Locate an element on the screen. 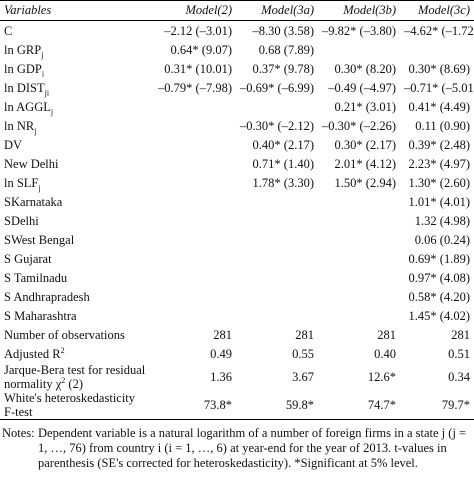 This screenshot has height=477, width=474. value-cell: 1.78* (3.30) is located at coordinates (283, 182).